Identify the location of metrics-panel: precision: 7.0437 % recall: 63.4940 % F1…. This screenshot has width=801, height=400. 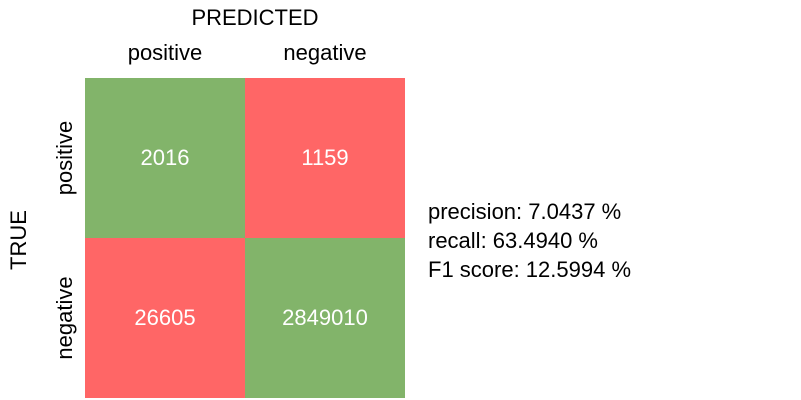
(529, 240).